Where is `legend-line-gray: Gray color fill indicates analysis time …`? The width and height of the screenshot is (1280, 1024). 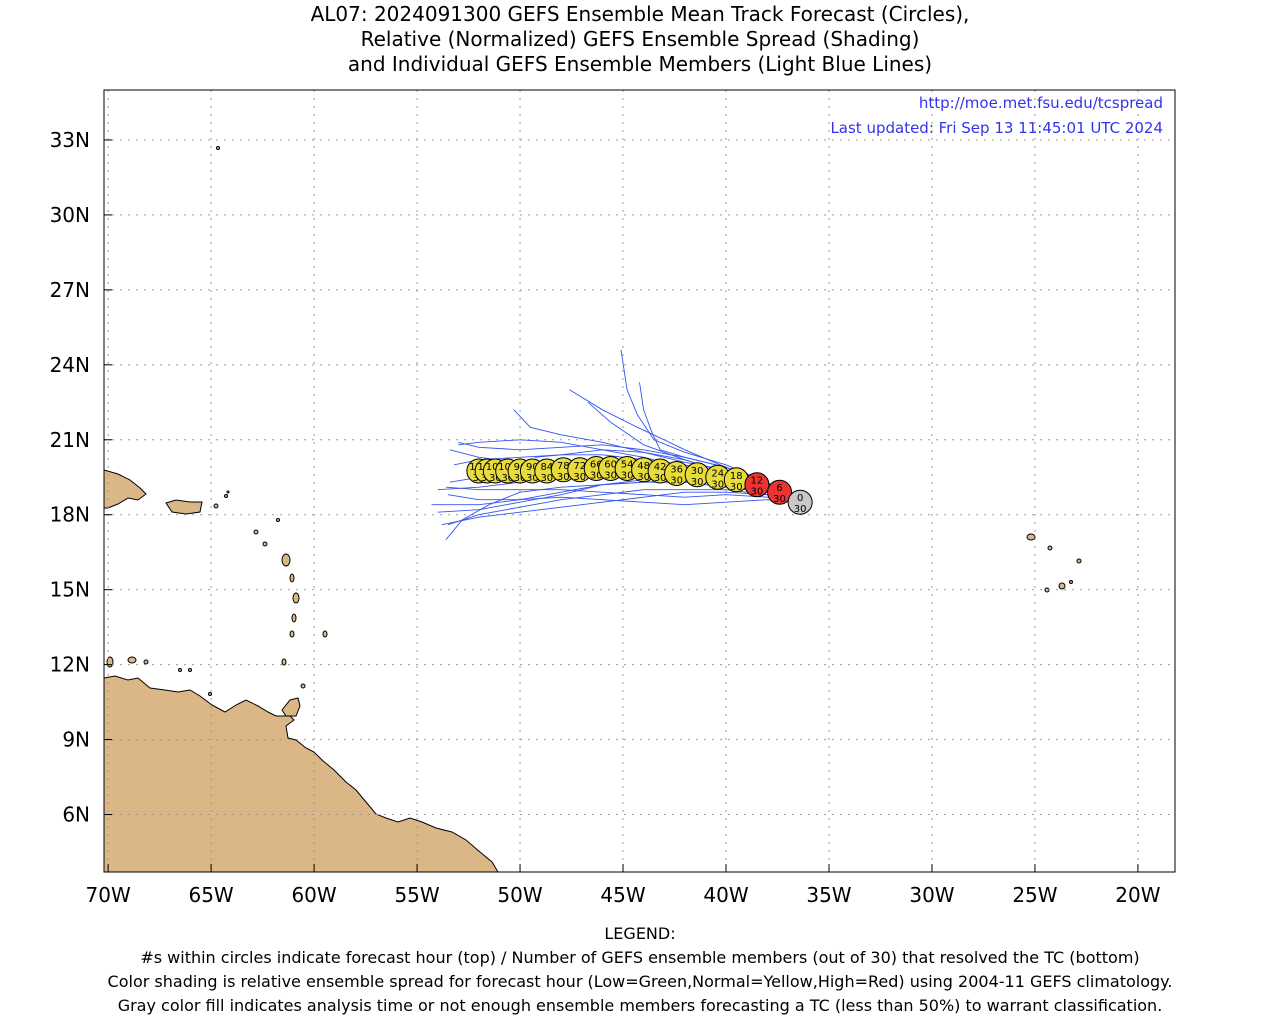 legend-line-gray: Gray color fill indicates analysis time … is located at coordinates (640, 1005).